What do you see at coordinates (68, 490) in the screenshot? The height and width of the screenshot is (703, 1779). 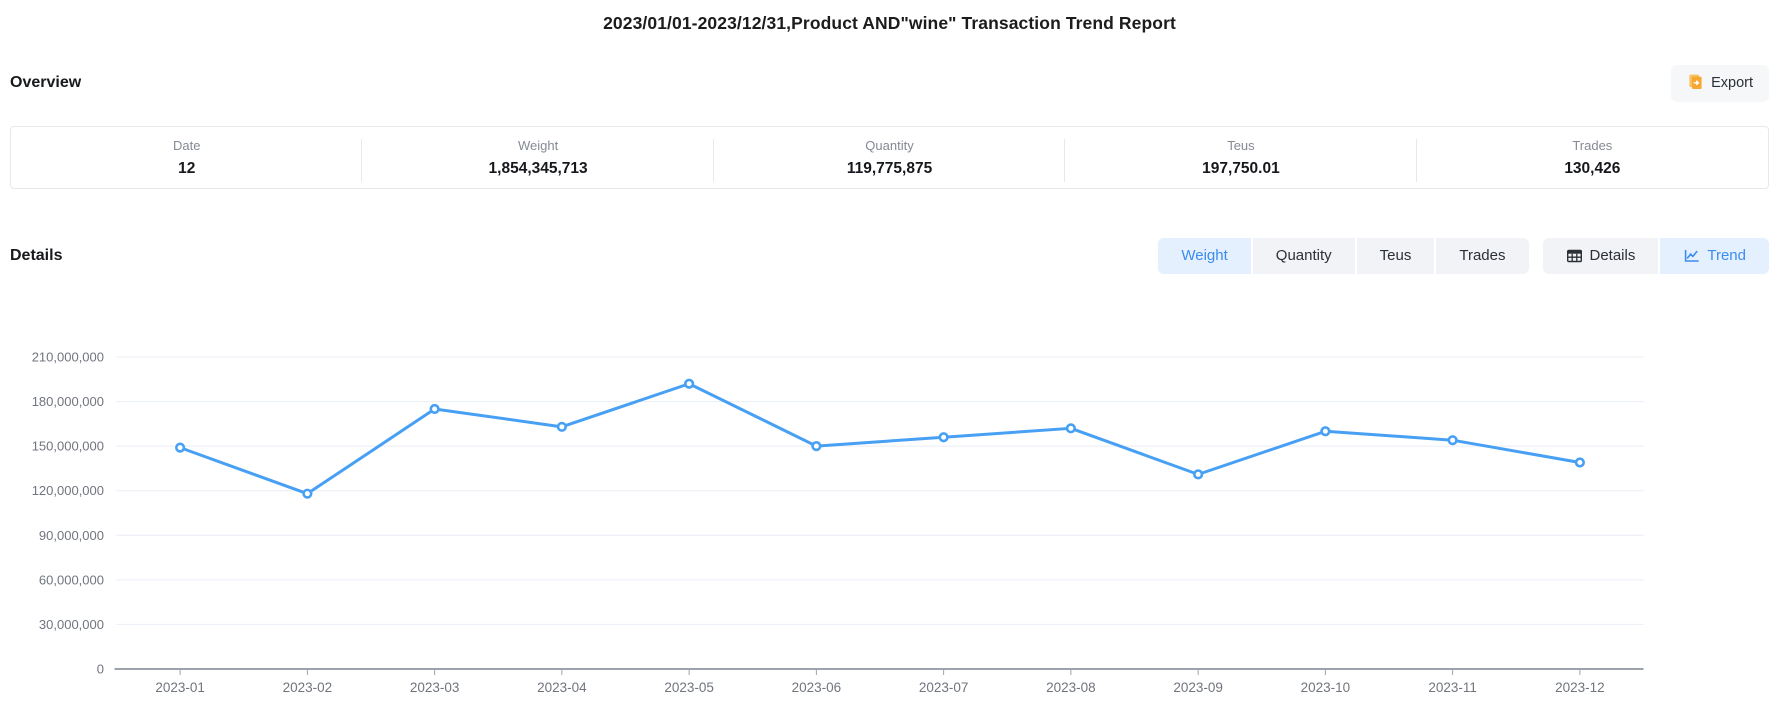 I see `y-axis-label: 120,000,000` at bounding box center [68, 490].